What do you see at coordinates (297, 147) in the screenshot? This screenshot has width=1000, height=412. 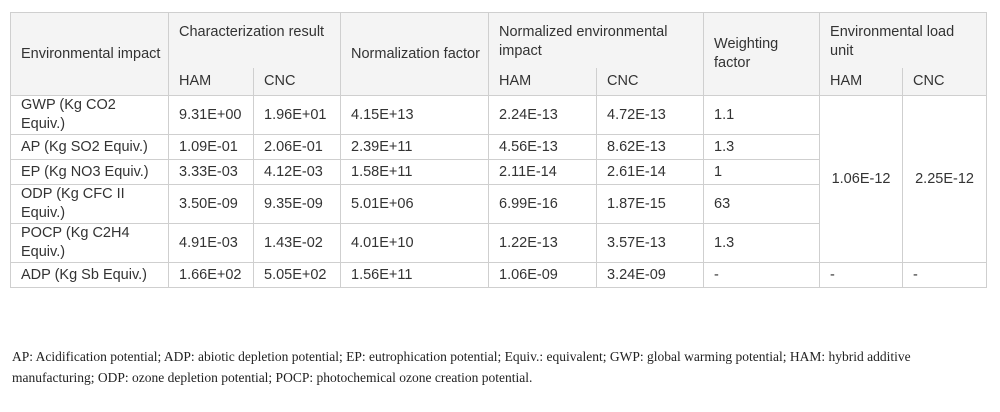 I see `cell-char-cnc: 2.06E-01` at bounding box center [297, 147].